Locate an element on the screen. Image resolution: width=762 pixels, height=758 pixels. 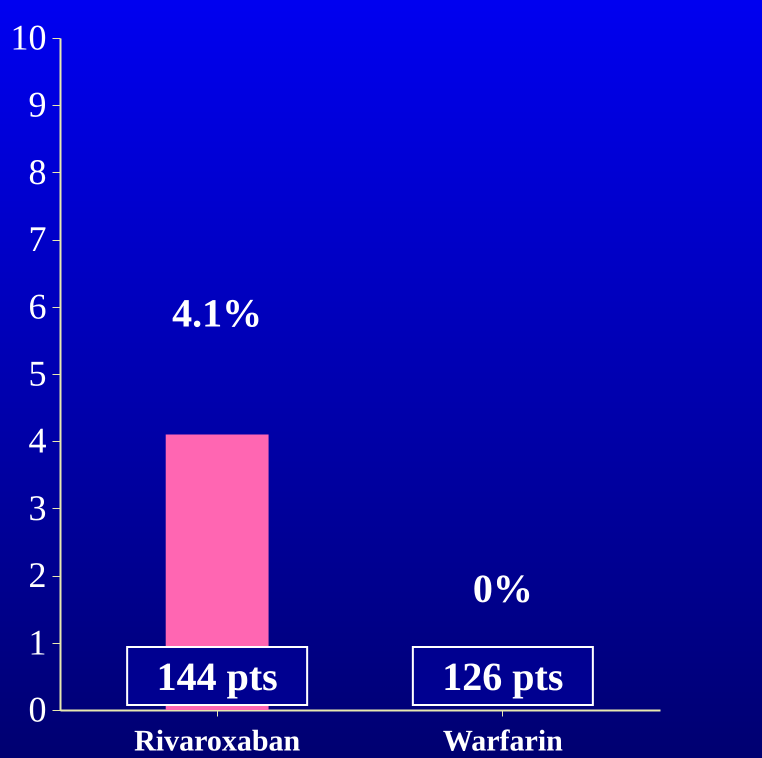
y-tick-label: 9 is located at coordinates (37, 104).